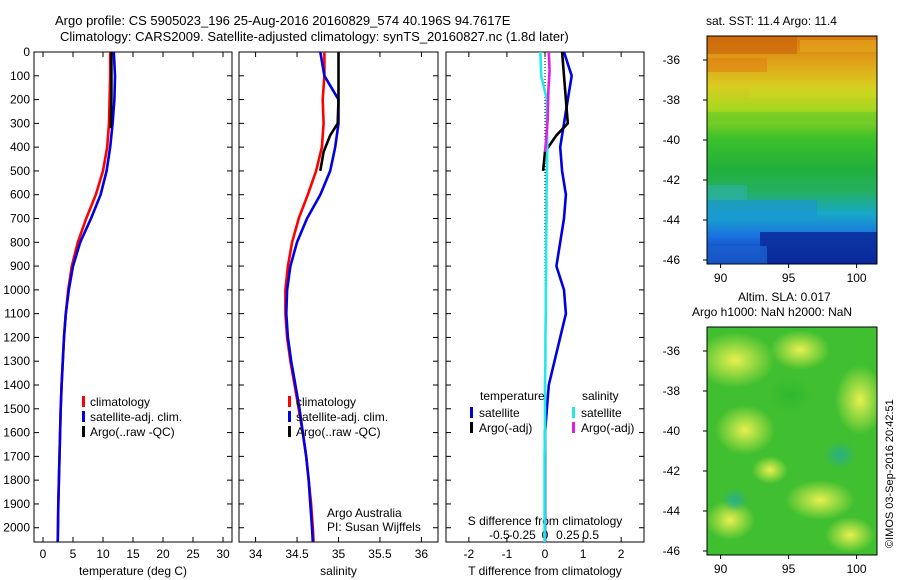 The height and width of the screenshot is (580, 900). I want to click on y-tick-label: 1100, so click(17, 314).